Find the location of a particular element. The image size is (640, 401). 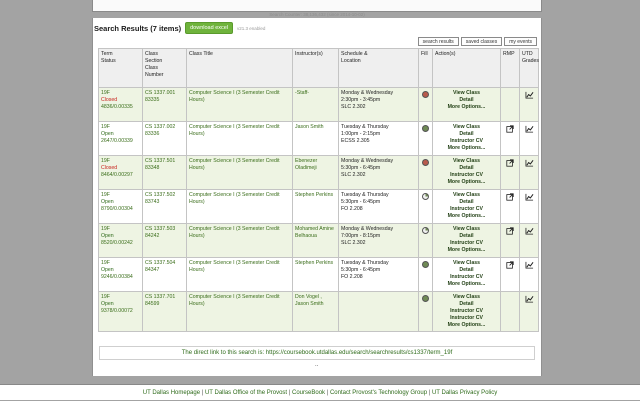

section-link: CS 1337.501 is located at coordinates (160, 161).